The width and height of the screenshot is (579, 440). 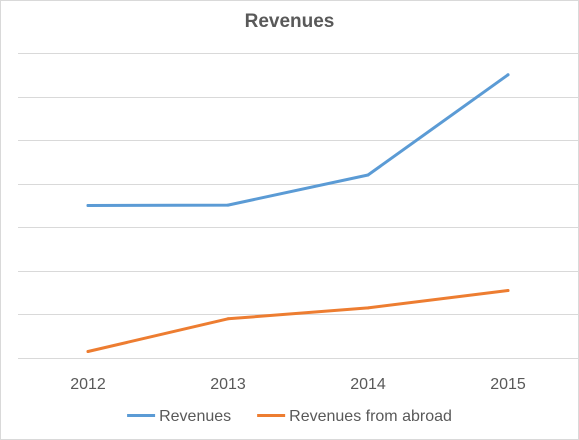 I want to click on legend: Revenues Revenues from abroad, so click(x=289, y=416).